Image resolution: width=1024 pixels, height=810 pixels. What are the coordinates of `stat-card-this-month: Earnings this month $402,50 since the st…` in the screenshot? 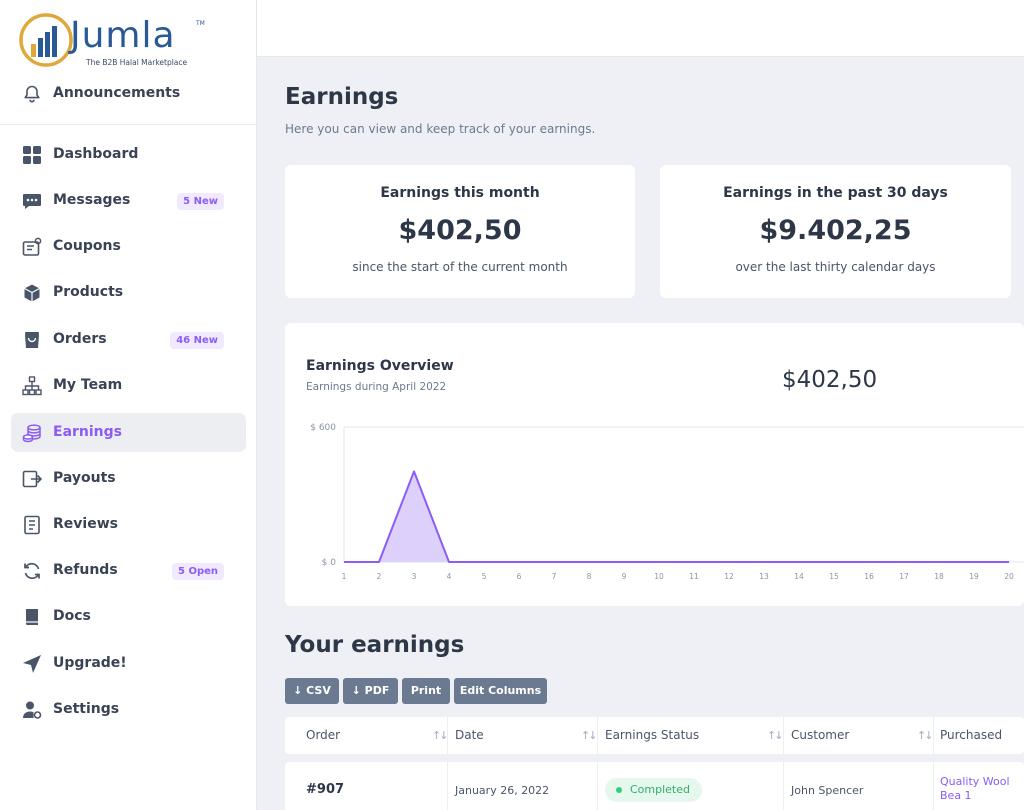 It's located at (460, 231).